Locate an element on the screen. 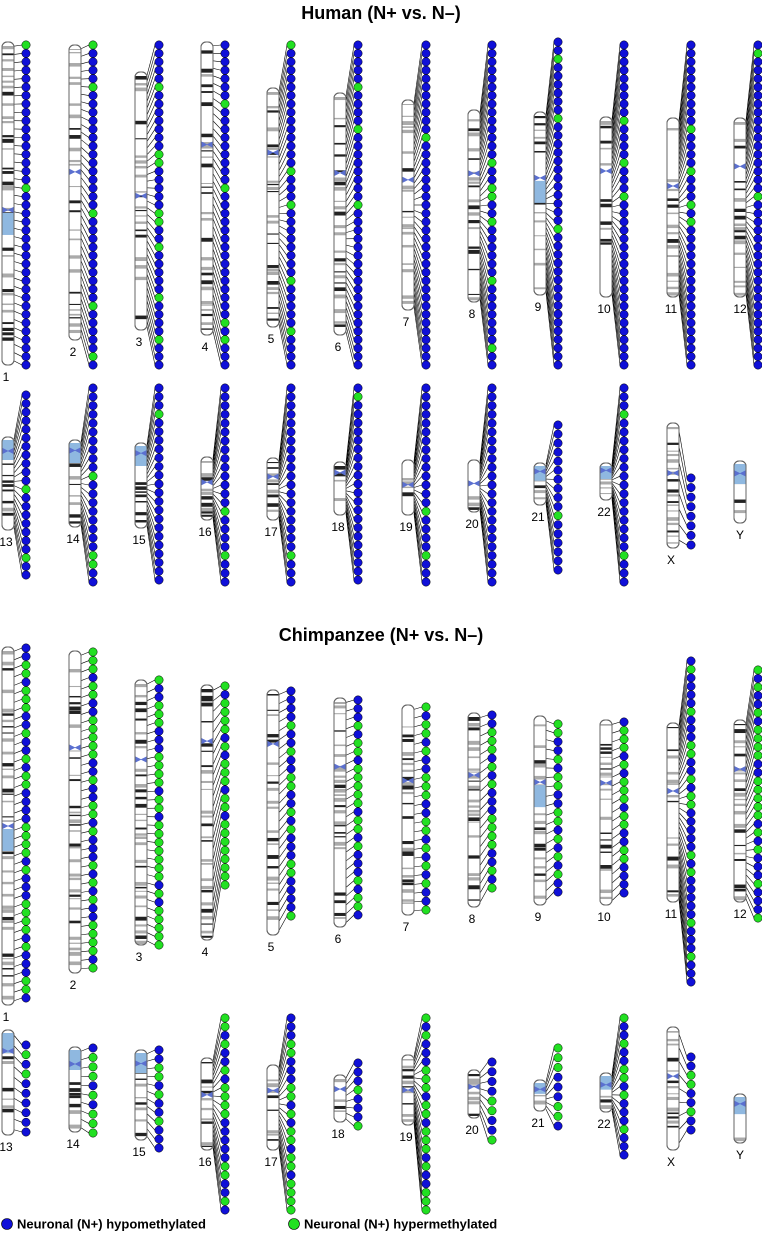  chromosome: 13 is located at coordinates (15, 485).